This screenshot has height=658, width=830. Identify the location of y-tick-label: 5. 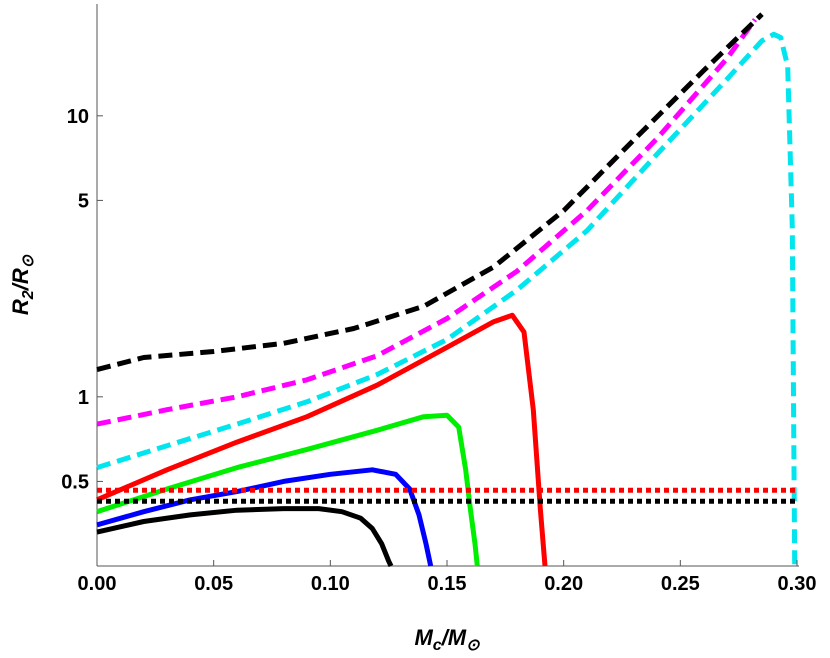
(83, 201).